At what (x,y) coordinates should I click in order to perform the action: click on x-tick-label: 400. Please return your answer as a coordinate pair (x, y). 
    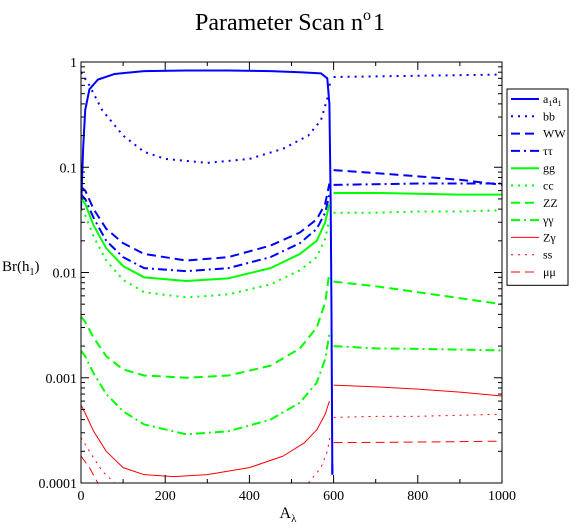
    Looking at the image, I should click on (249, 496).